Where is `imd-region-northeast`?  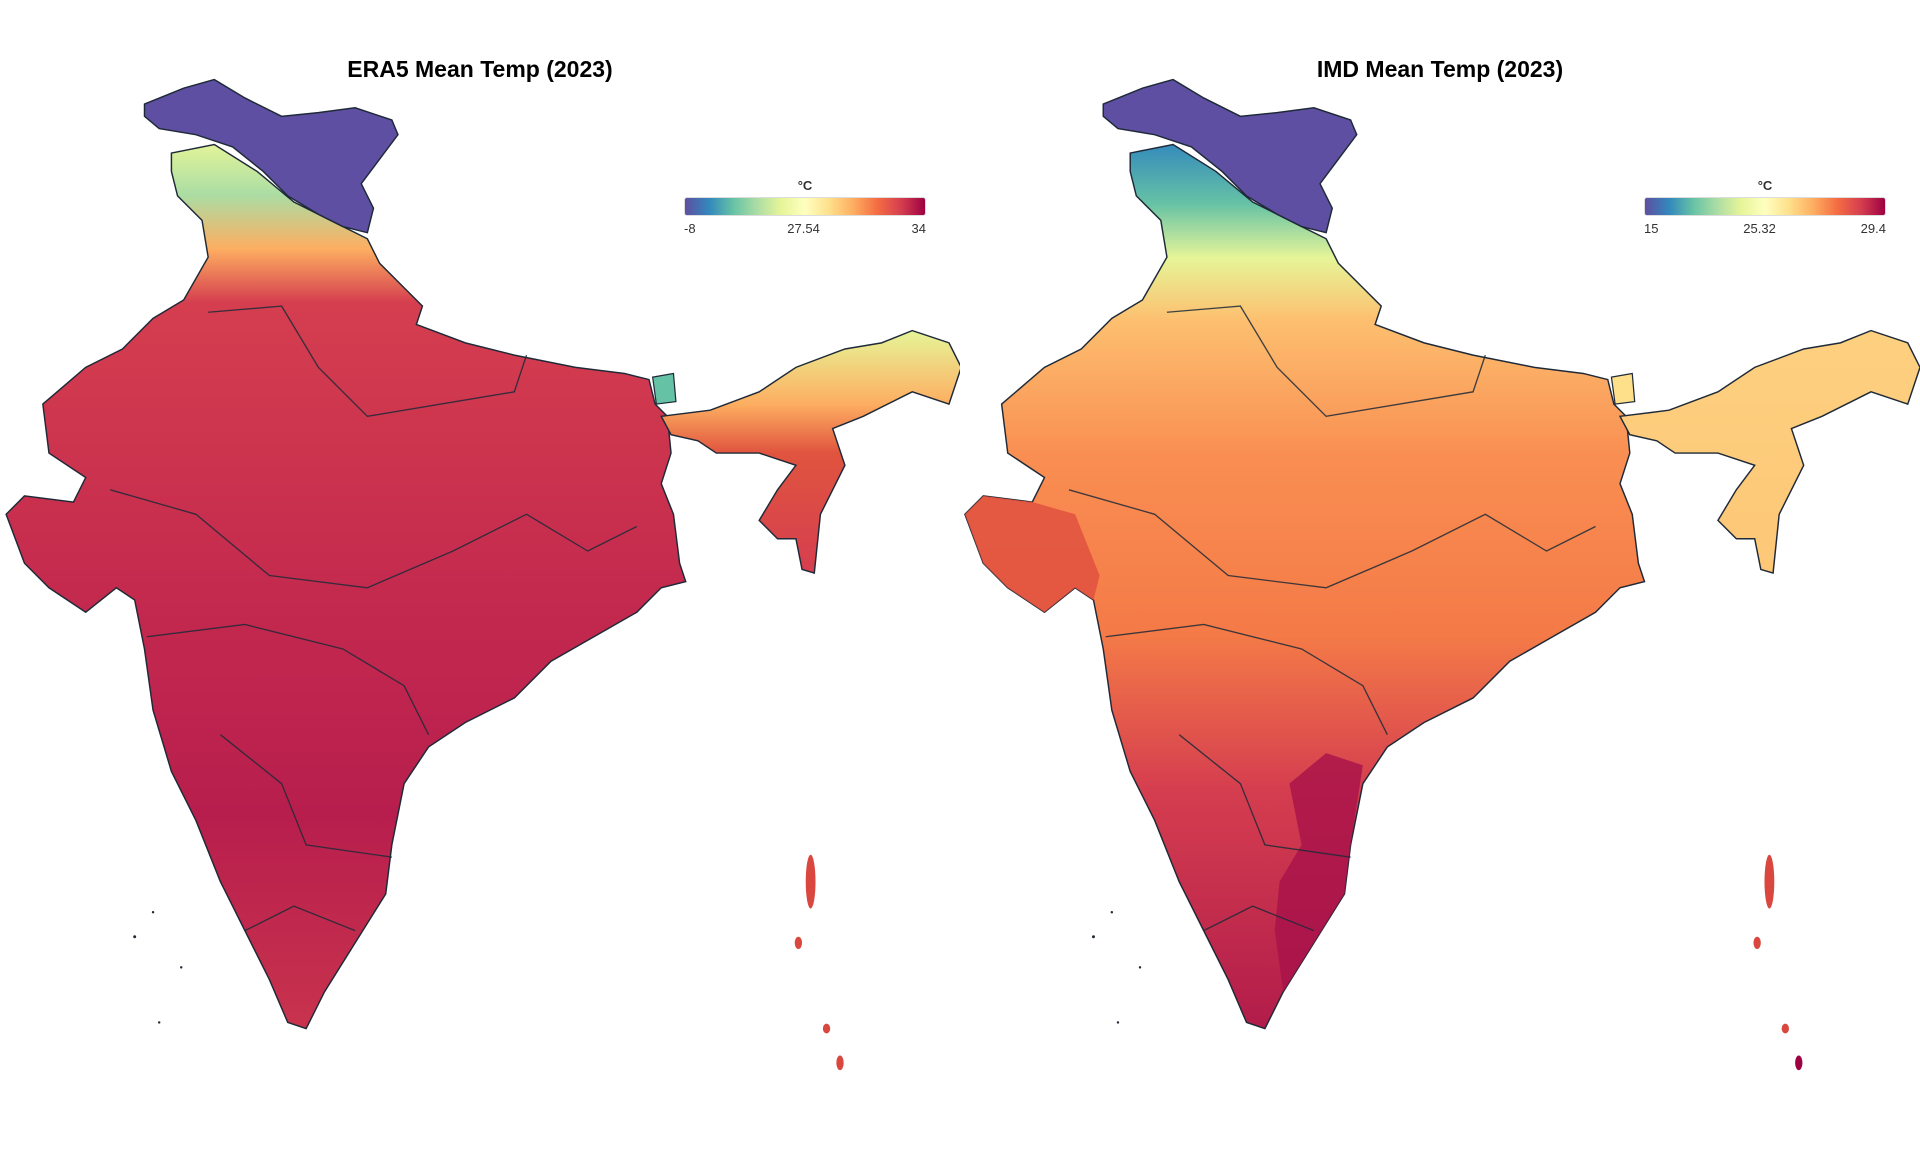 imd-region-northeast is located at coordinates (1769, 452).